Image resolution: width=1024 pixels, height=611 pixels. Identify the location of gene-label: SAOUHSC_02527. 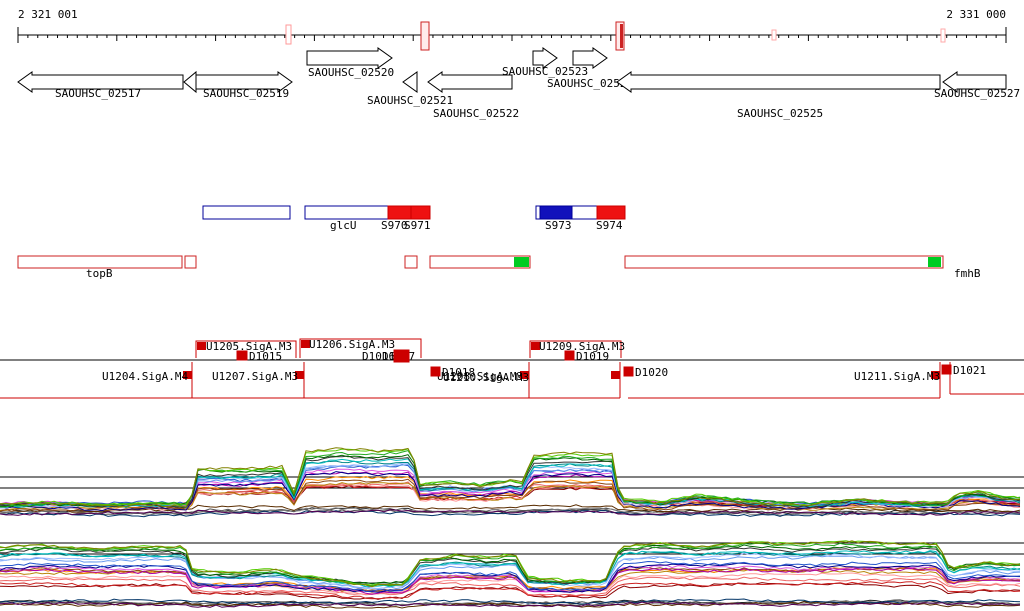
(977, 93).